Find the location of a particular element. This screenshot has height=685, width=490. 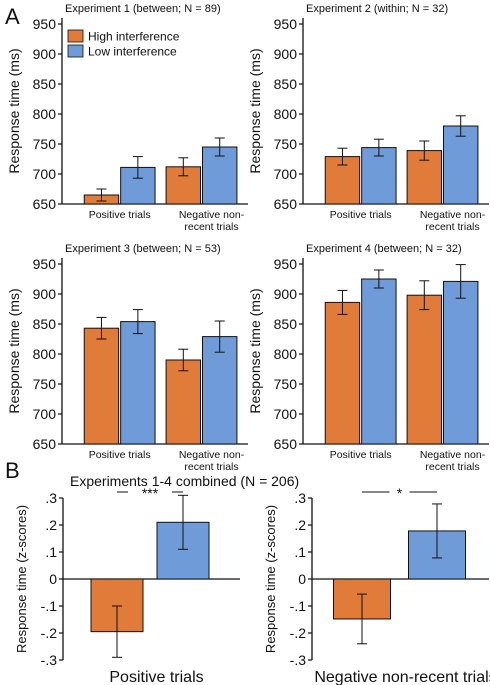

chart-title: Experiment 2 (within; N = 32) is located at coordinates (377, 9).